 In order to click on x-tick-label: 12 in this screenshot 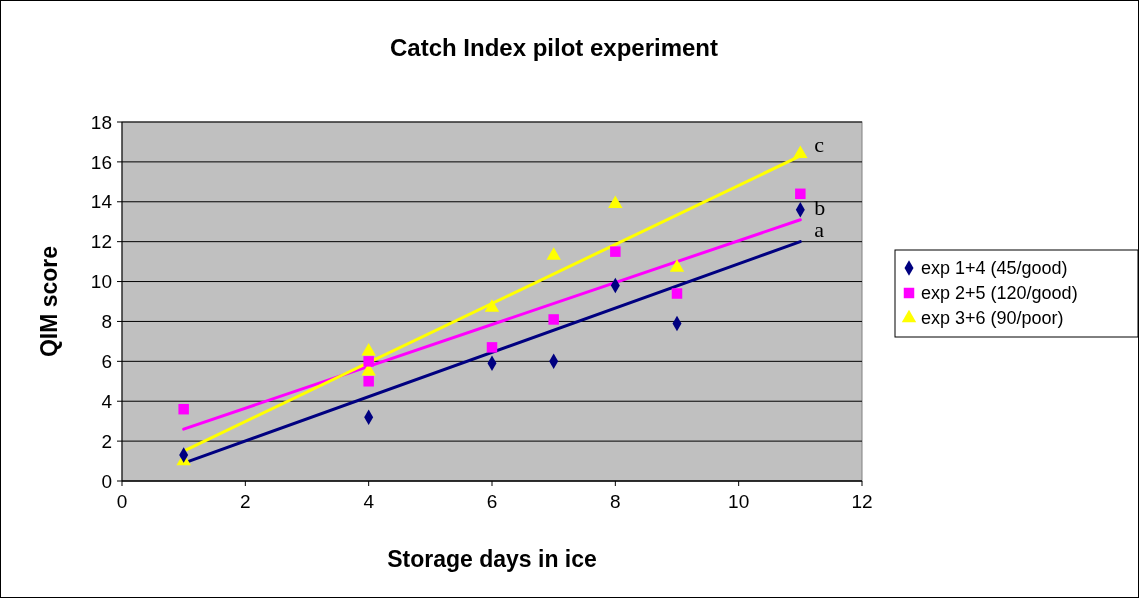, I will do `click(862, 501)`.